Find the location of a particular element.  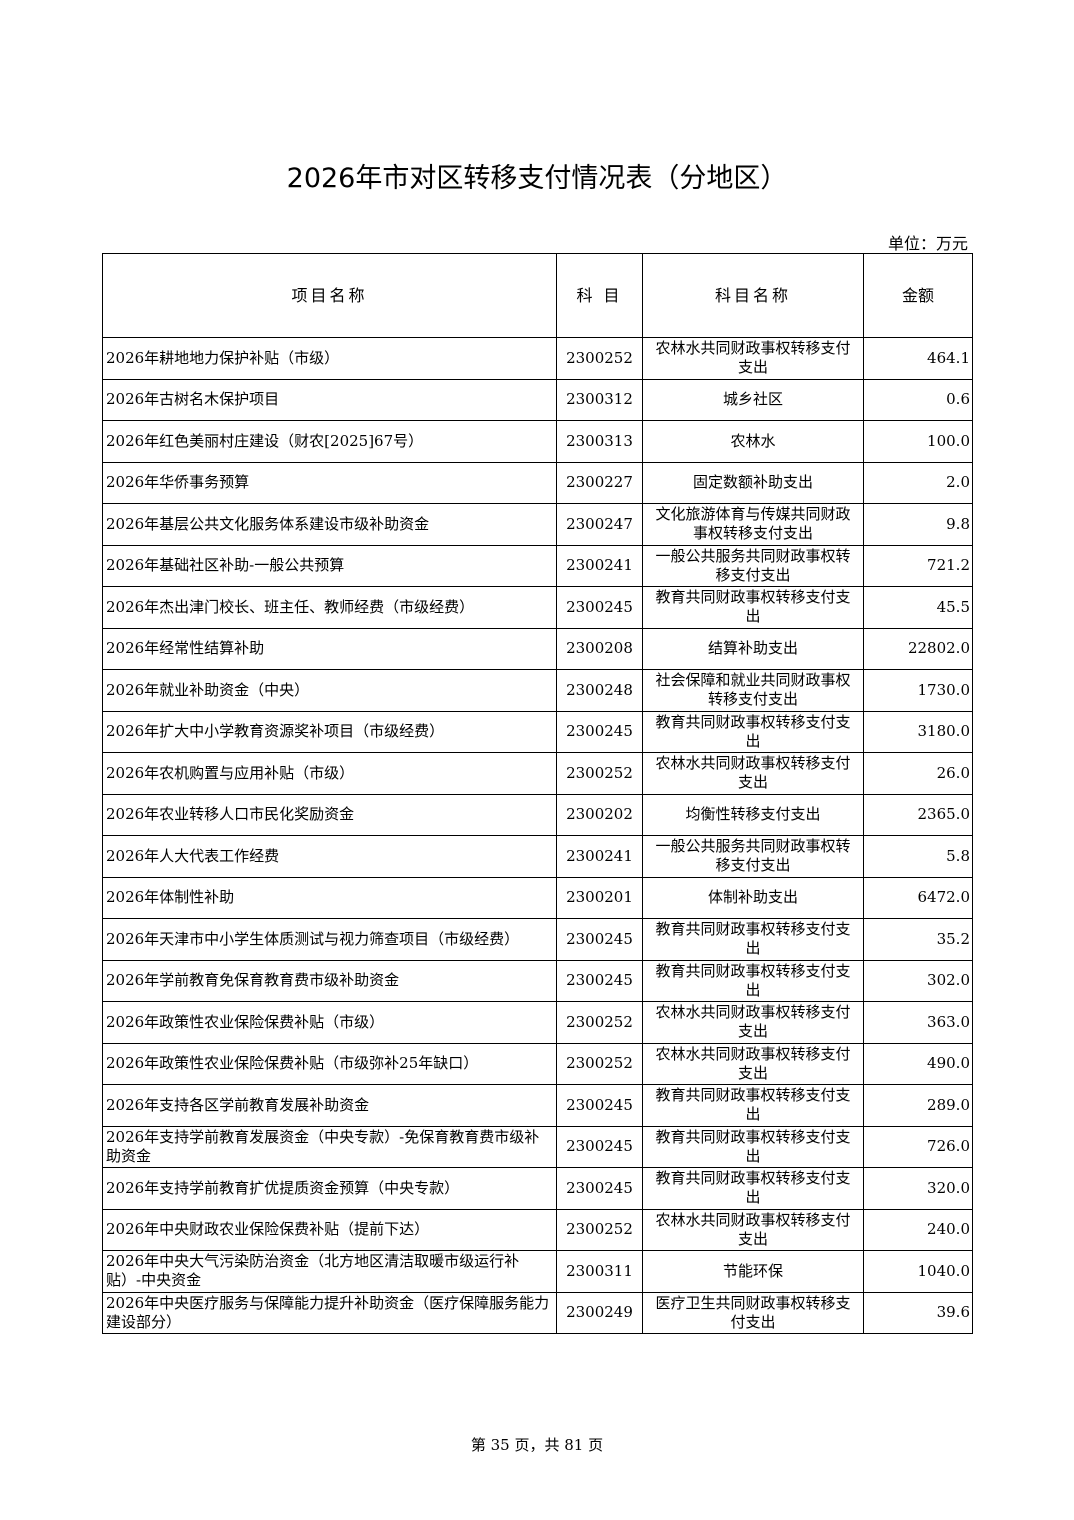

amount-cell: 39.6 is located at coordinates (918, 1312).